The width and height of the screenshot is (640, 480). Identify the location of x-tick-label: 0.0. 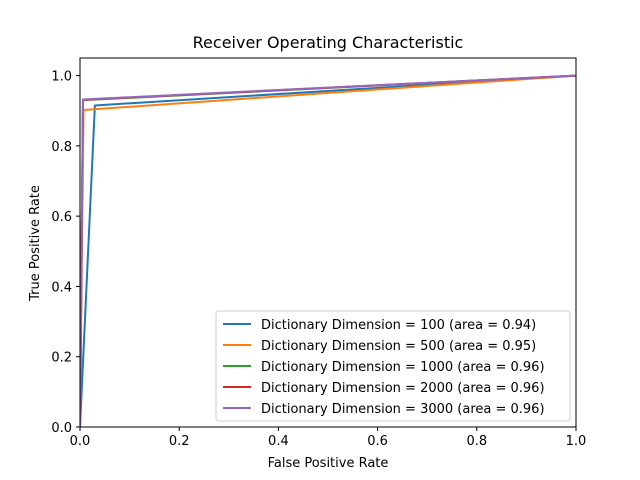
(80, 441).